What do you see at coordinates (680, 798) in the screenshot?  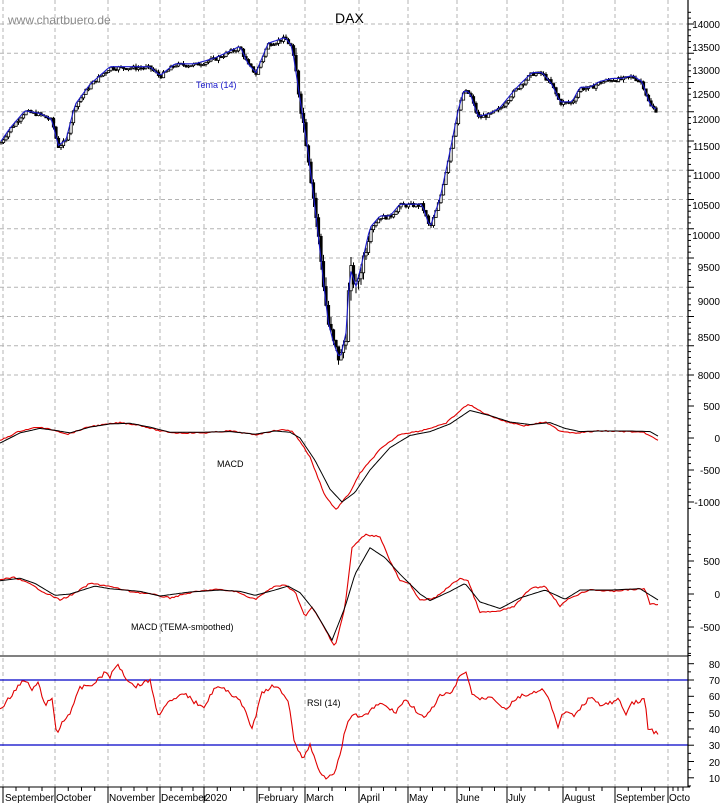 I see `month-label: Octo` at bounding box center [680, 798].